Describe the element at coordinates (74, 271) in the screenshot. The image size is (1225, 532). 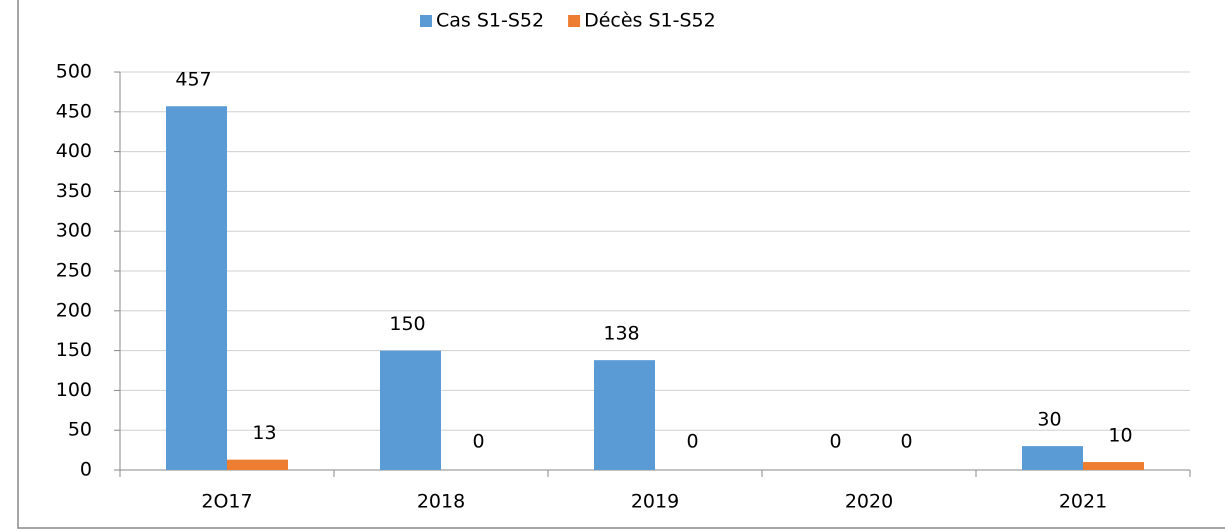
I see `y-tick-label: 250` at that location.